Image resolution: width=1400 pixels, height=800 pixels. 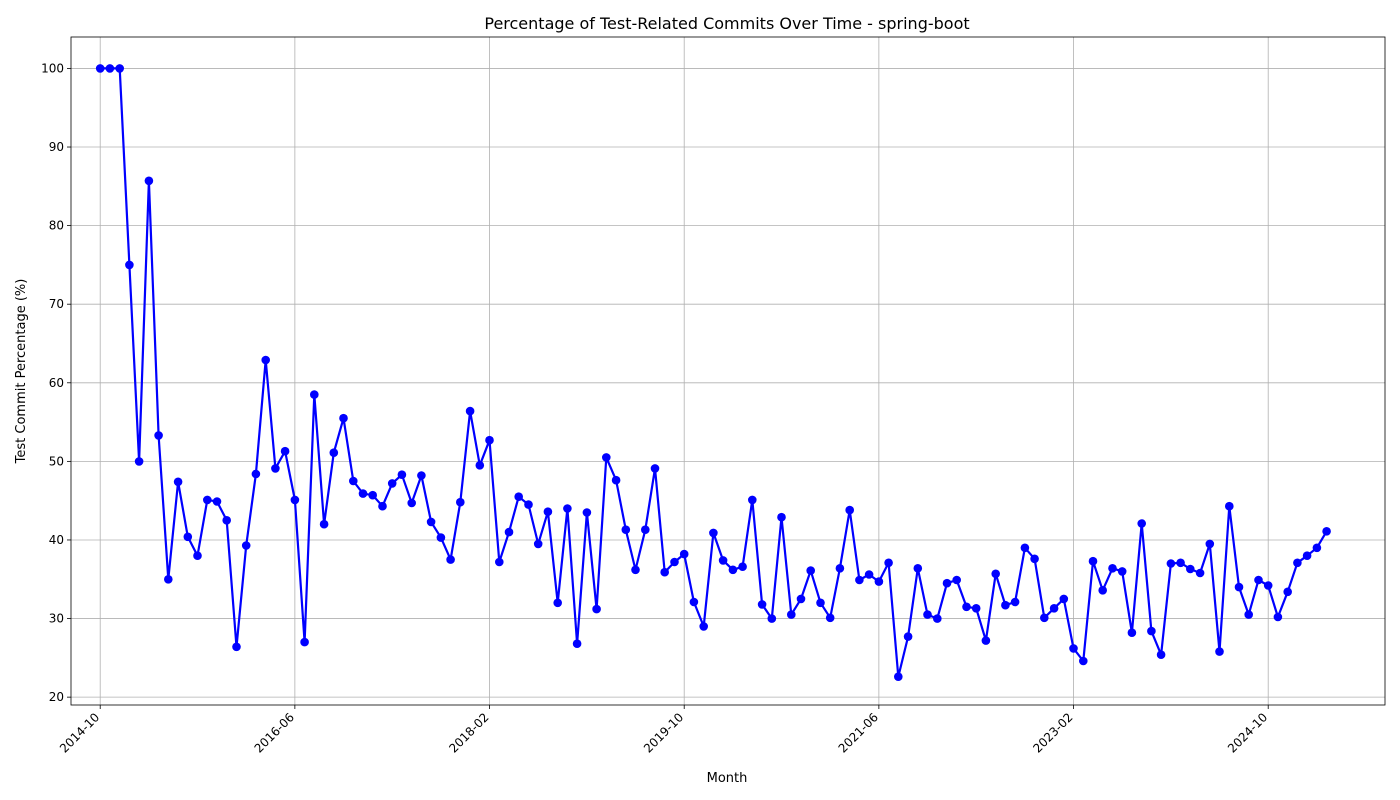 What do you see at coordinates (56, 147) in the screenshot?
I see `y-tick-label: 90` at bounding box center [56, 147].